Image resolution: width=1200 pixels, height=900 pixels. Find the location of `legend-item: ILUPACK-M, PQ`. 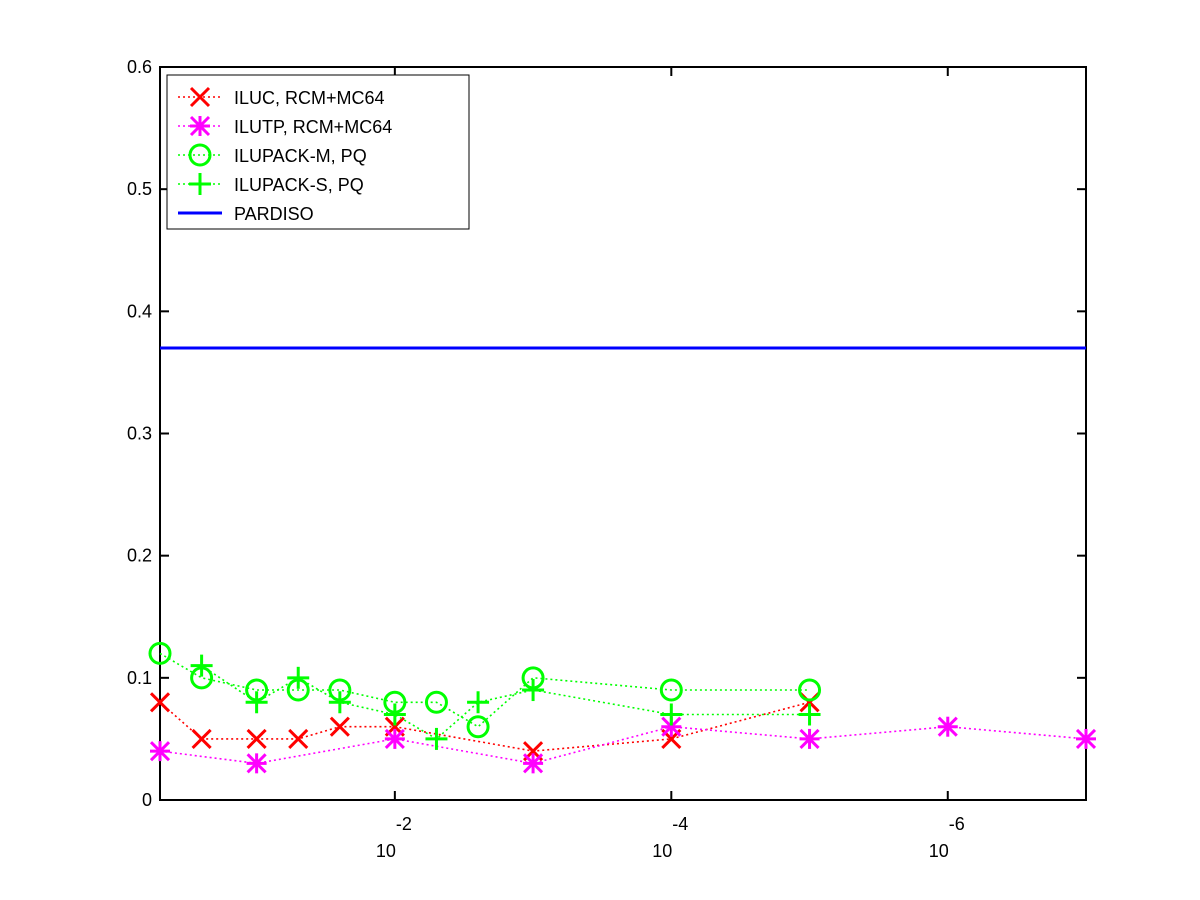

legend-item: ILUPACK-M, PQ is located at coordinates (272, 155).